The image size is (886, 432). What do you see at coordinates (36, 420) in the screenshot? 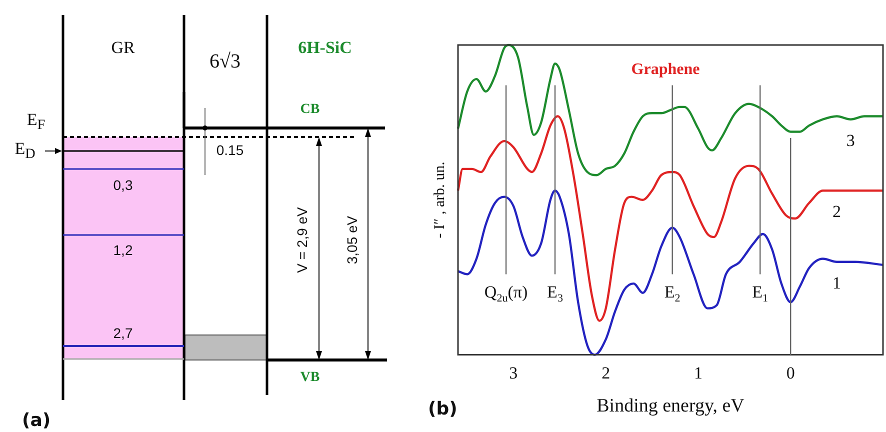
I see `text: (a)` at bounding box center [36, 420].